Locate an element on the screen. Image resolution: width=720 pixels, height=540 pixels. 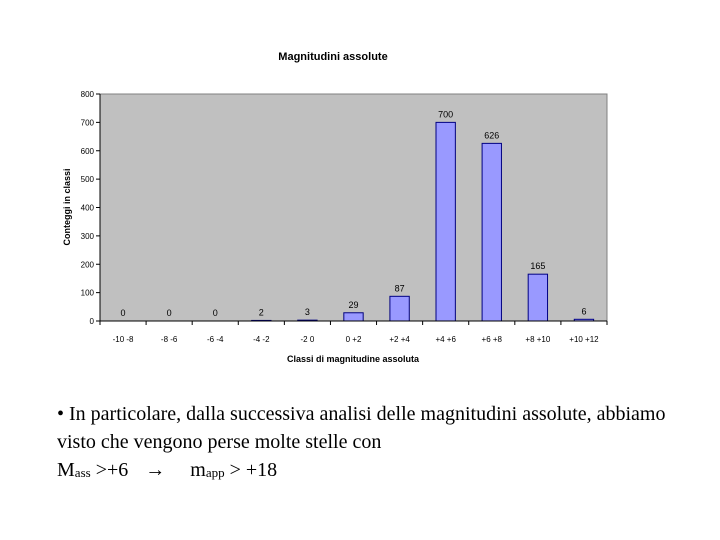
data-label: 165 is located at coordinates (537, 266).